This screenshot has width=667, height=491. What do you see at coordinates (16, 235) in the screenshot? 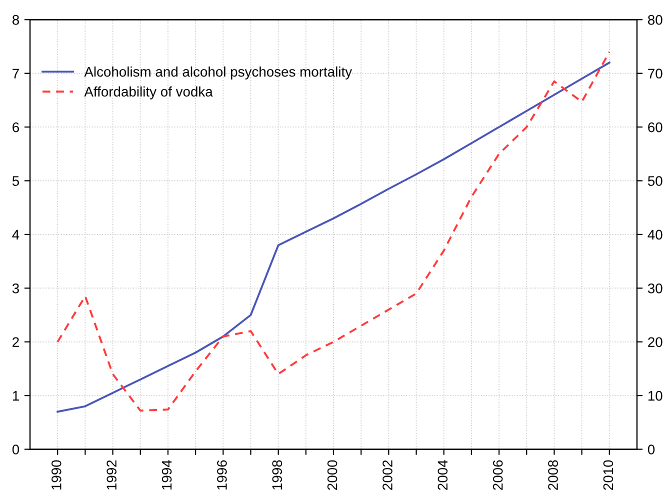
I see `y-tick-label: 4` at bounding box center [16, 235].